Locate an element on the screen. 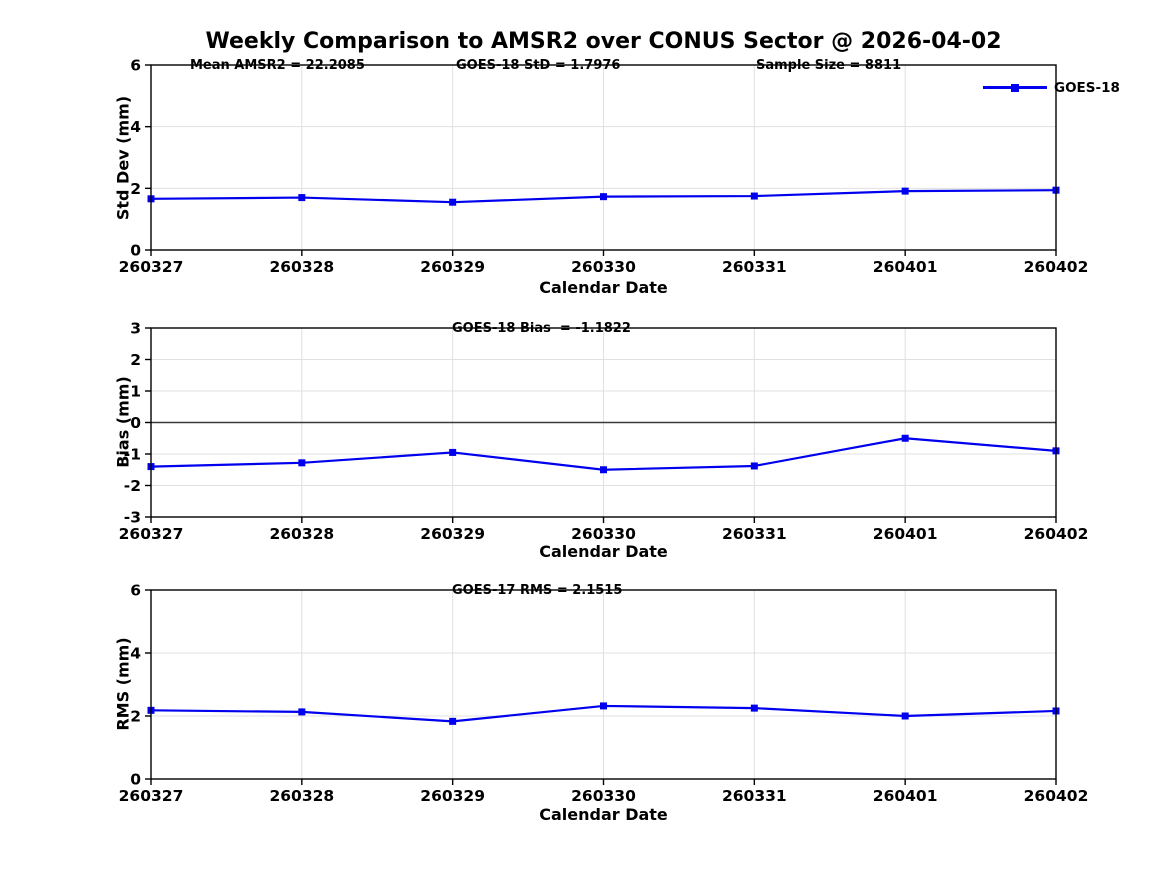 This screenshot has height=875, width=1167. bias-ytick-label: 1 is located at coordinates (135, 392).